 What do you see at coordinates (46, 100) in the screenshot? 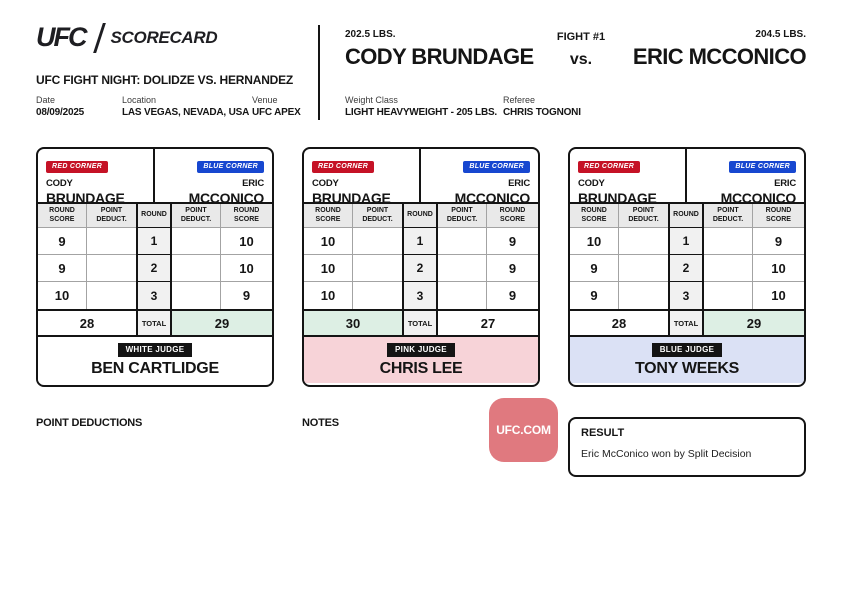
I see `date-label: Date` at bounding box center [46, 100].